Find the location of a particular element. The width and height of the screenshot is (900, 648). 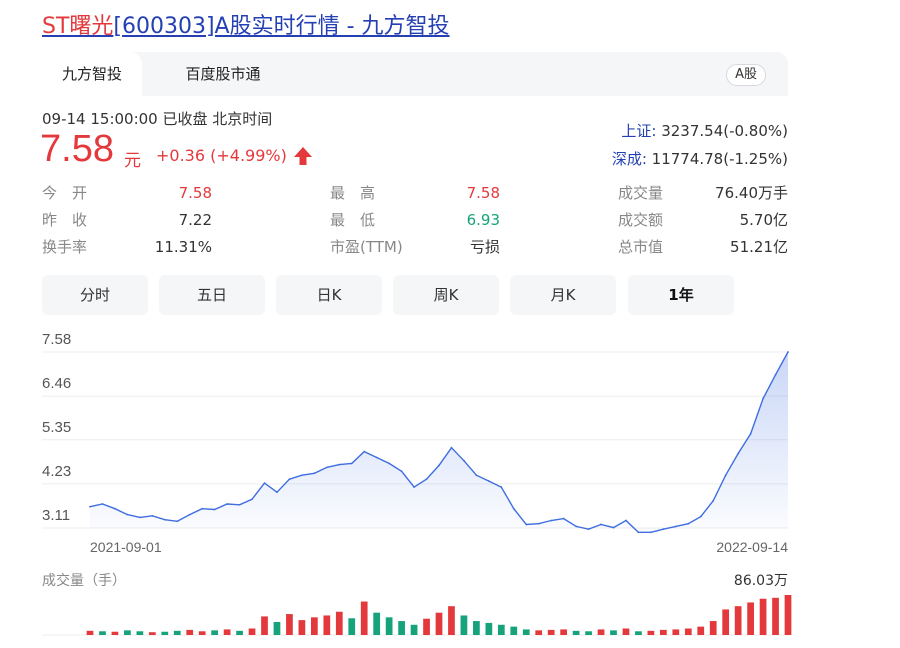

title-highlight: ST曙光 is located at coordinates (78, 26).